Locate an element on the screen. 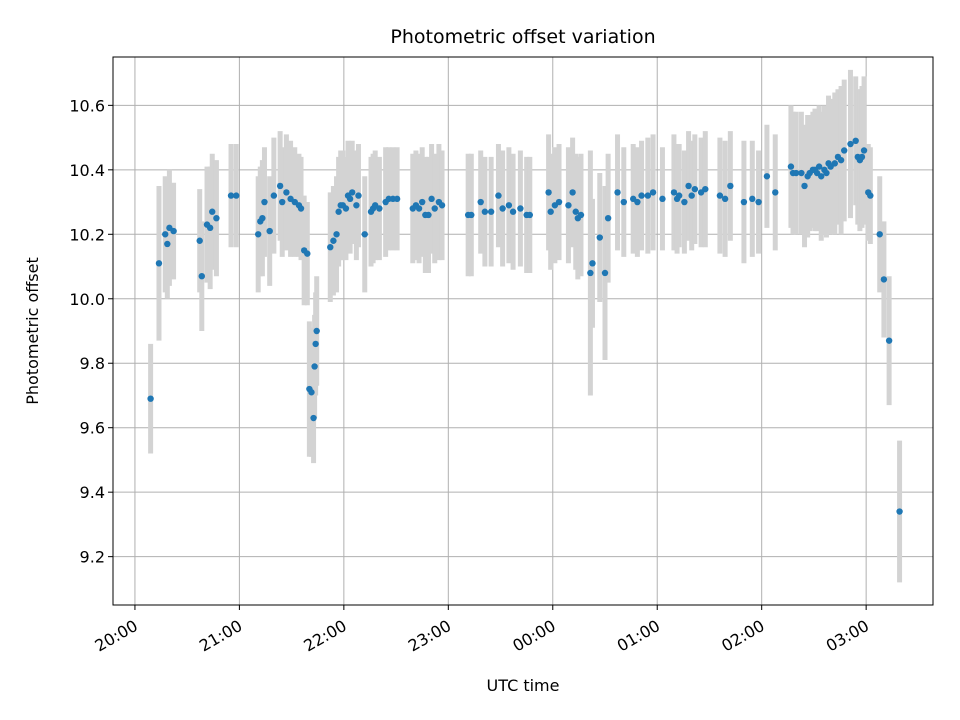  chart-title: Photometric offset variation is located at coordinates (522, 37).